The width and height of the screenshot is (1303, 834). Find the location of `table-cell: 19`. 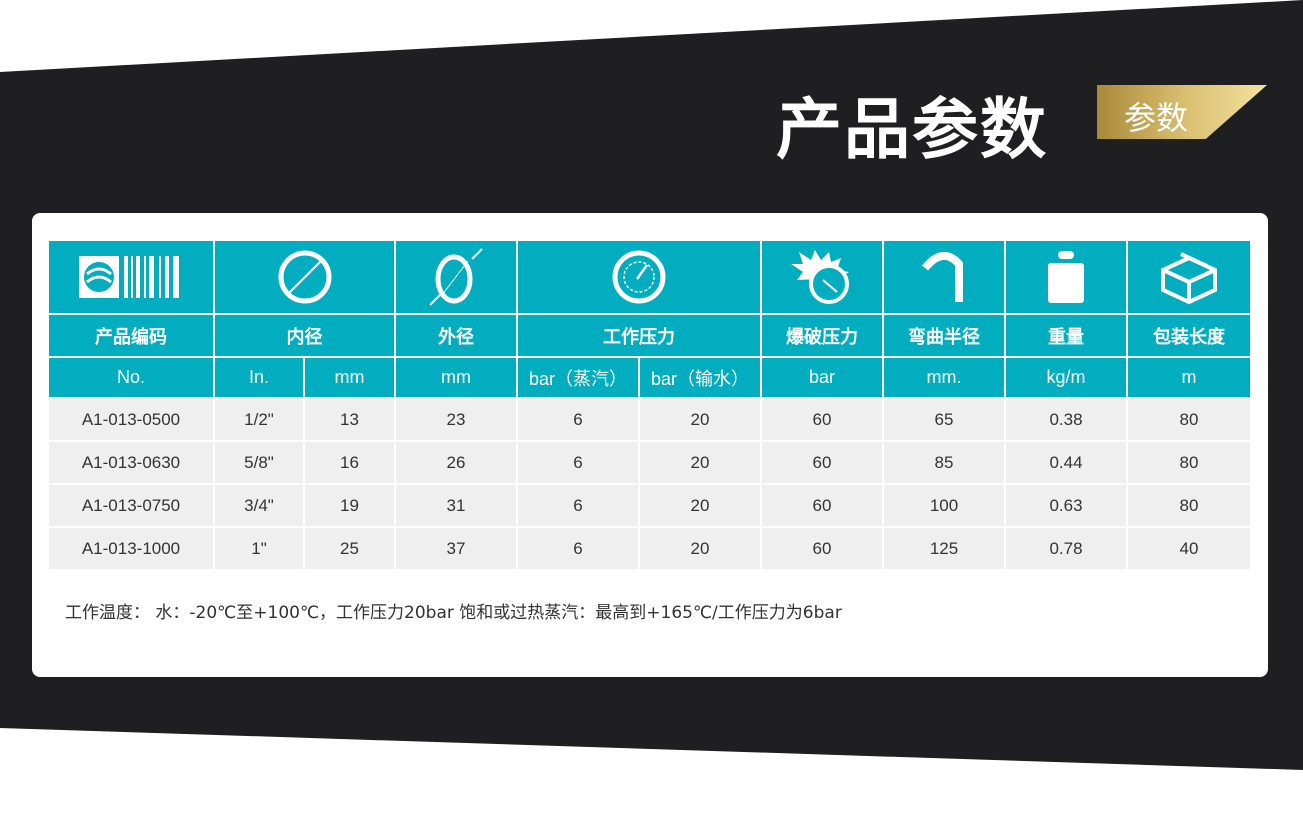

table-cell: 19 is located at coordinates (349, 505).